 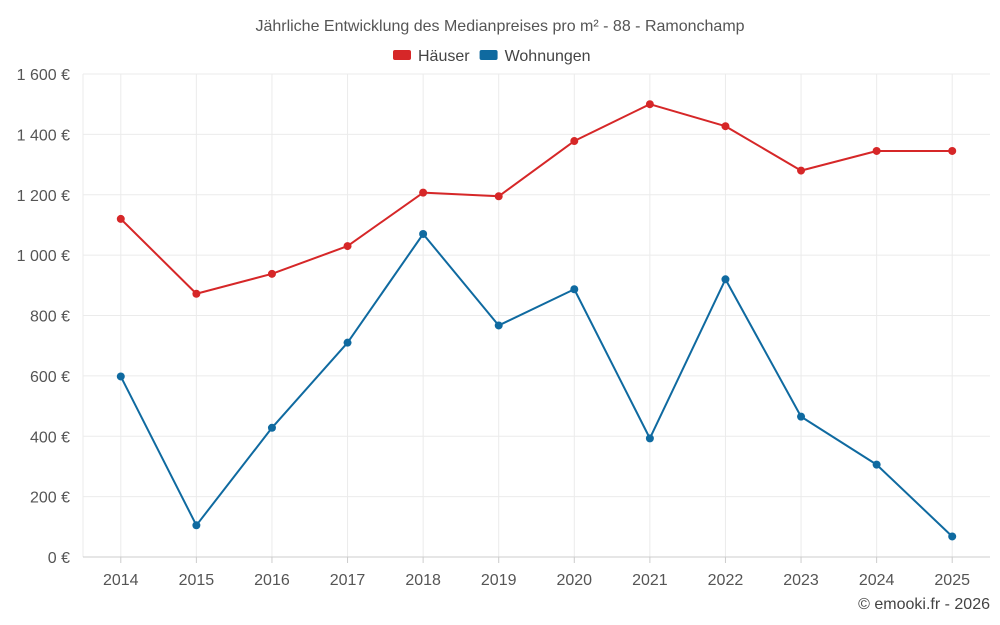 What do you see at coordinates (272, 580) in the screenshot?
I see `x-tick-label: 2016` at bounding box center [272, 580].